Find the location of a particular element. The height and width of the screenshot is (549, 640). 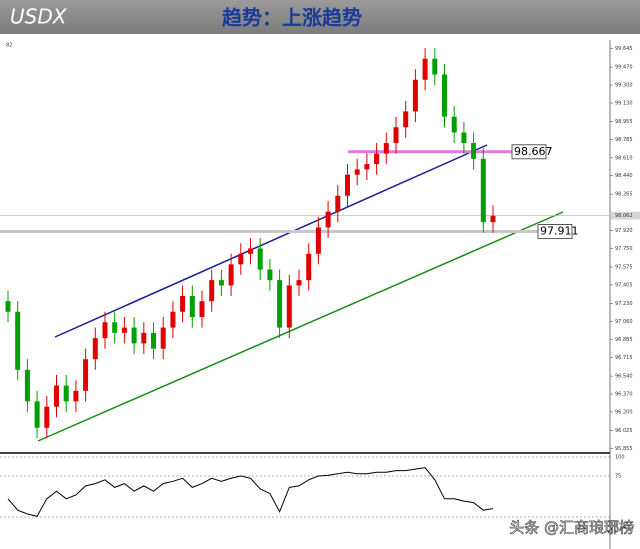

price-tag is located at coordinates (625, 215).